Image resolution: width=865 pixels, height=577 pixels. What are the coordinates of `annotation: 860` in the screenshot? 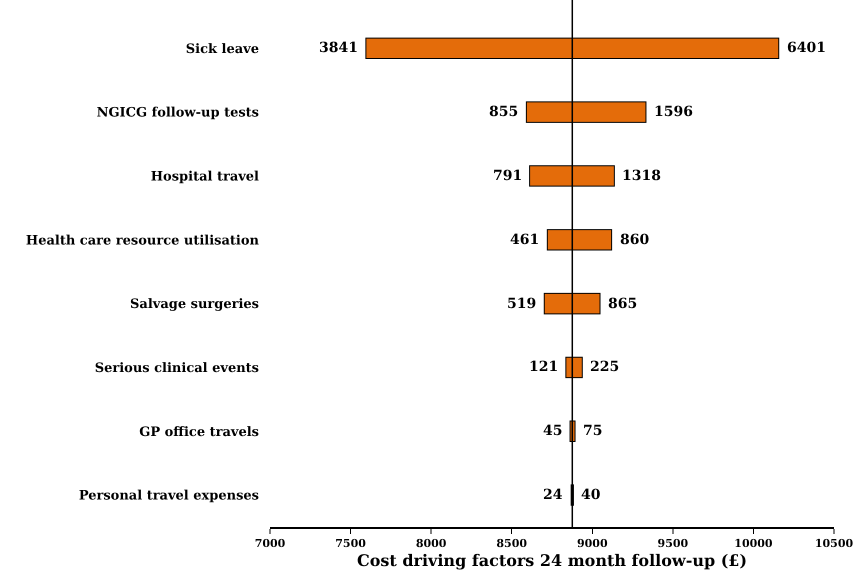 It's located at (635, 240).